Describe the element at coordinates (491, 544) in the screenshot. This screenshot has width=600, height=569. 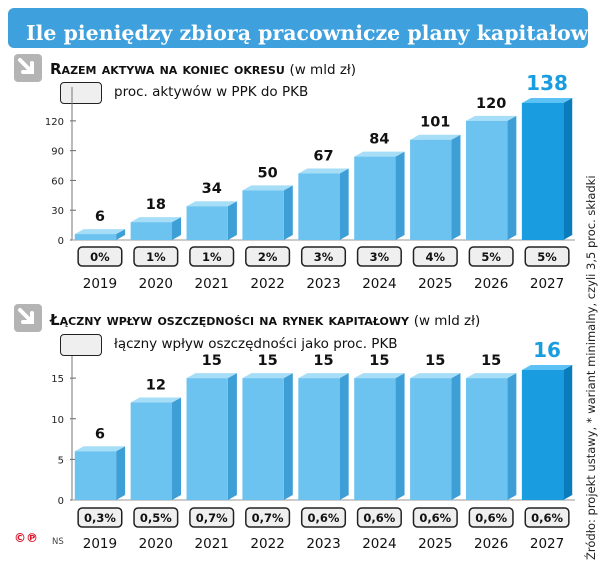
I see `x-tick-label: 2026` at that location.